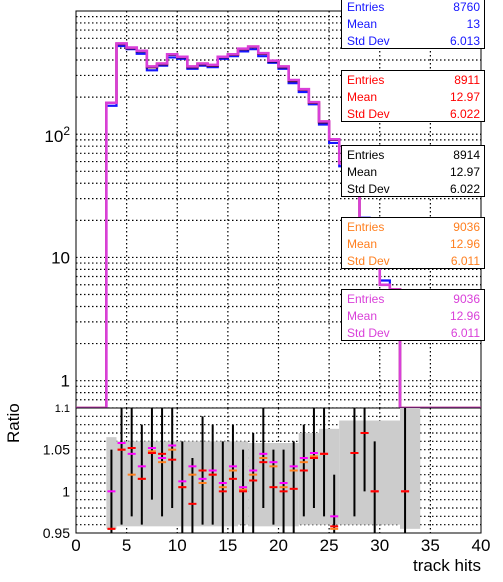 The height and width of the screenshot is (582, 503). I want to click on stat-entries-value: 8760, so click(466, 7).